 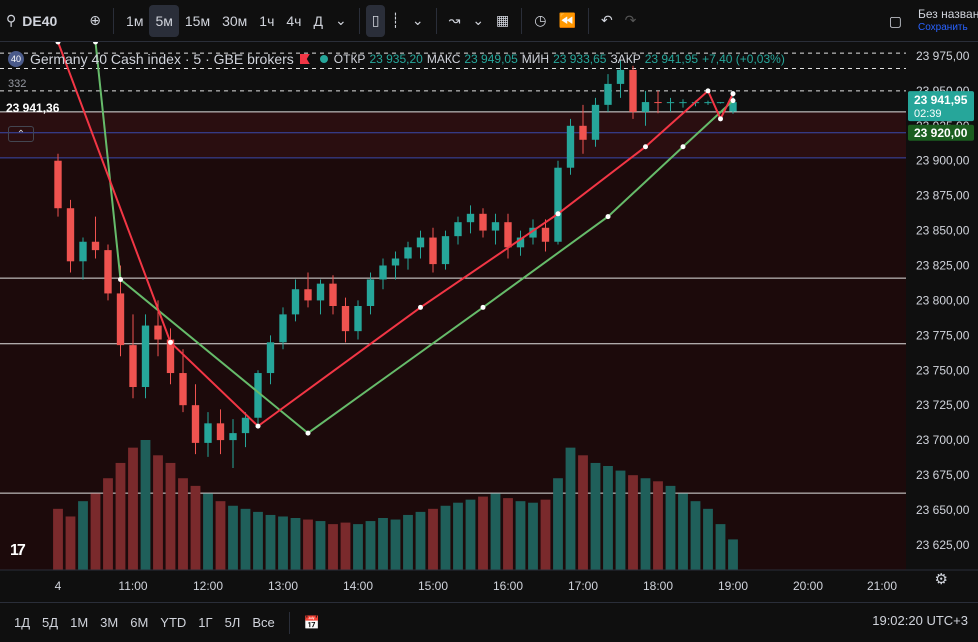 I want to click on interval-button: 1м, so click(x=135, y=20).